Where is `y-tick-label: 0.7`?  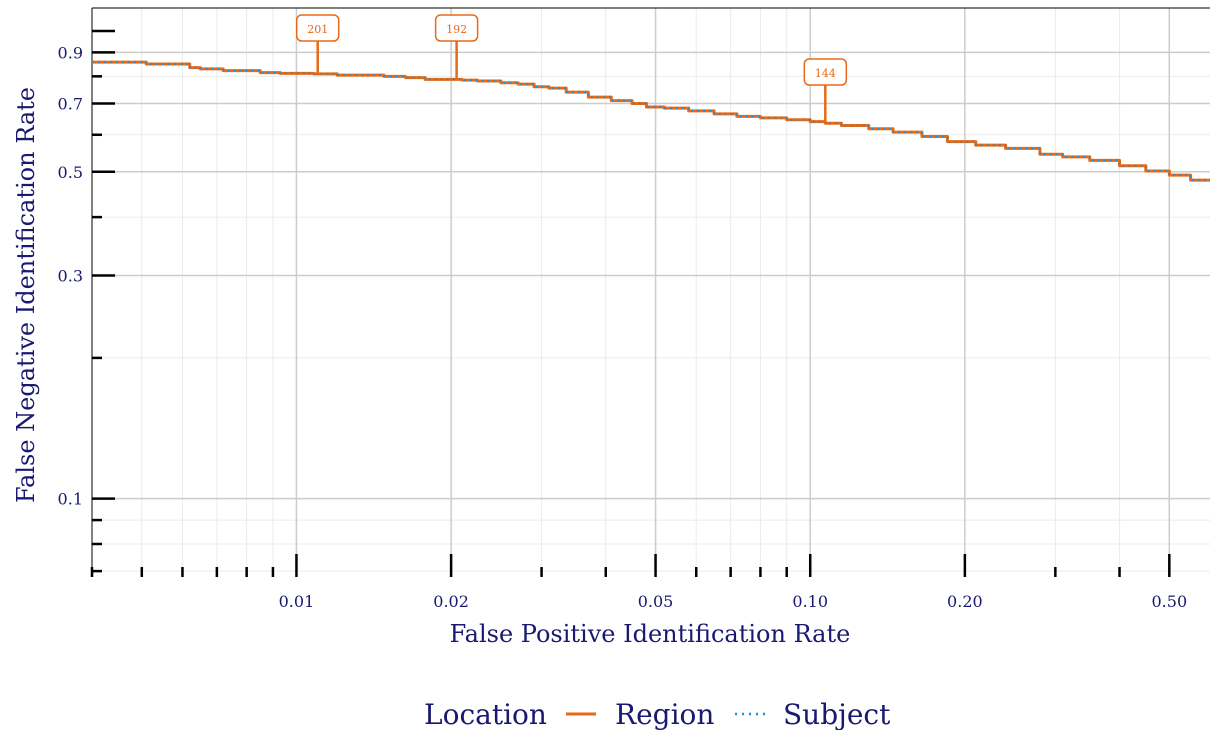 y-tick-label: 0.7 is located at coordinates (70, 103).